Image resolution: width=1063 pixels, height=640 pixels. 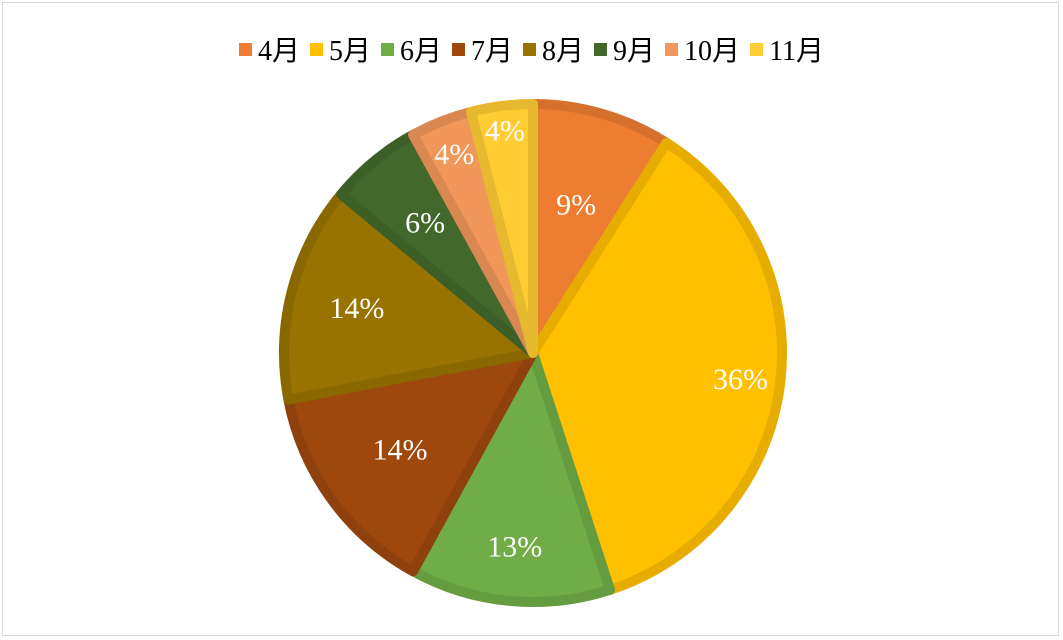 What do you see at coordinates (712, 51) in the screenshot?
I see `legend-label: 10月` at bounding box center [712, 51].